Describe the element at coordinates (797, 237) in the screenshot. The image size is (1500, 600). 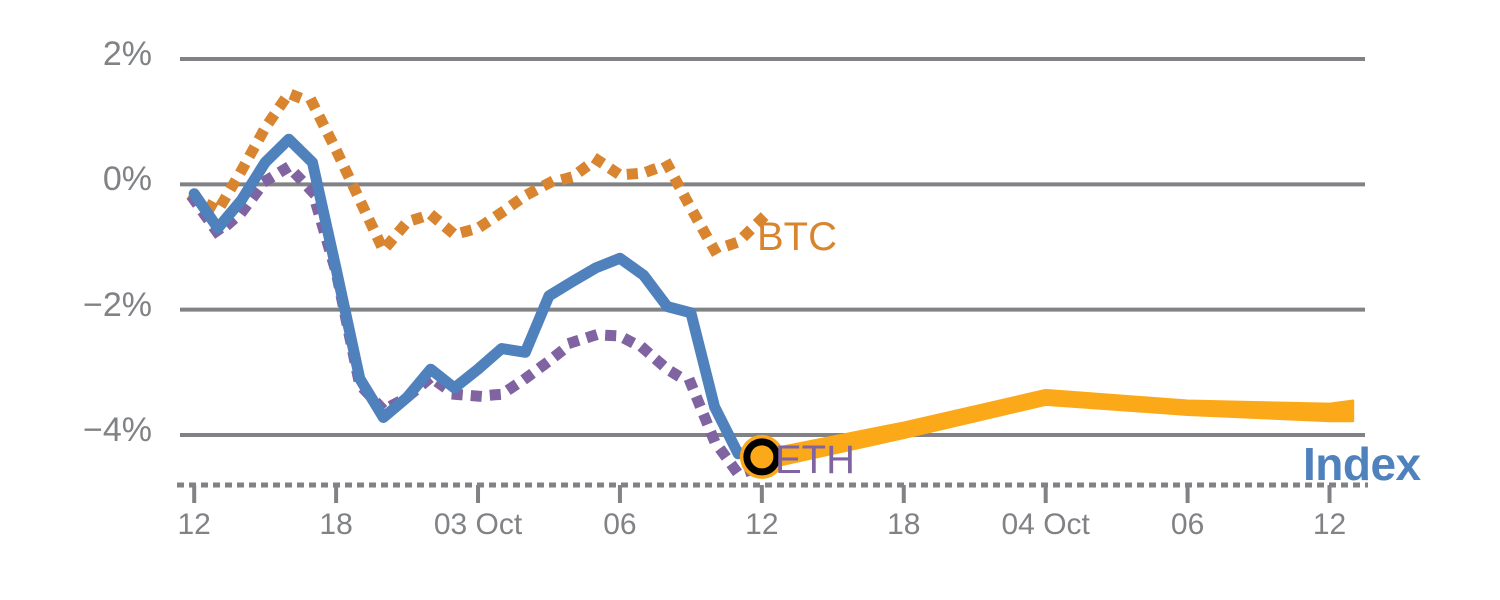
I see `btc-series-label: BTC` at that location.